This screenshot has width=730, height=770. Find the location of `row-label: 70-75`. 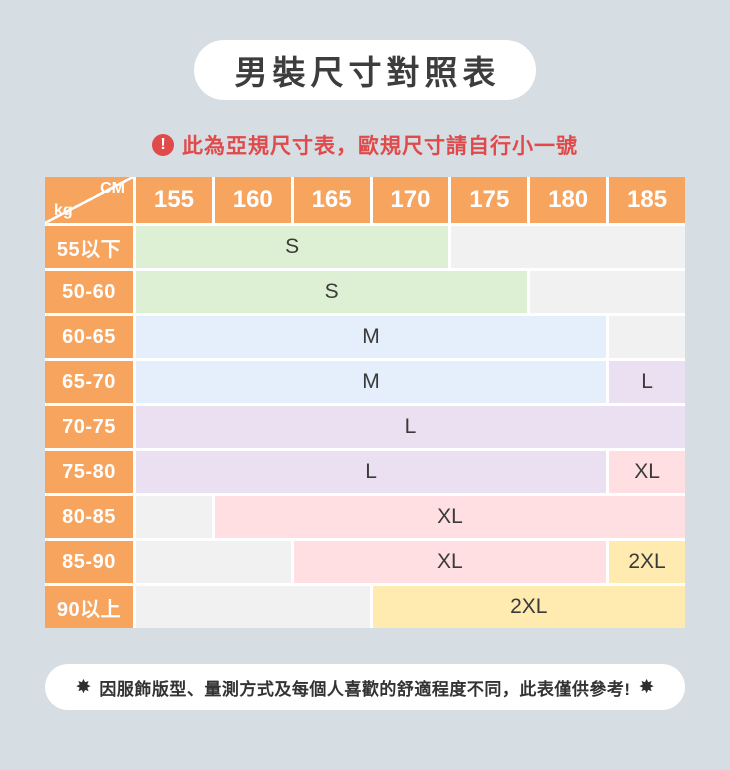

row-label: 70-75 is located at coordinates (89, 427).